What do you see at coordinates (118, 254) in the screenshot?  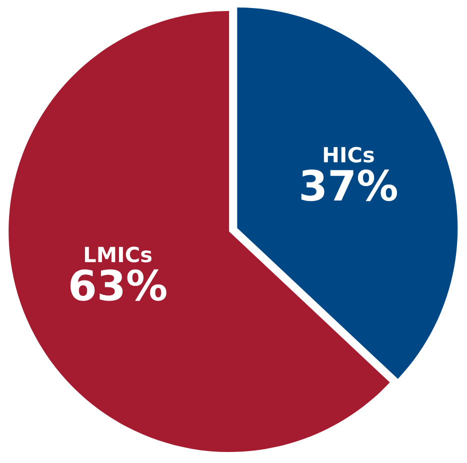 I see `slice-label: LMICs` at bounding box center [118, 254].